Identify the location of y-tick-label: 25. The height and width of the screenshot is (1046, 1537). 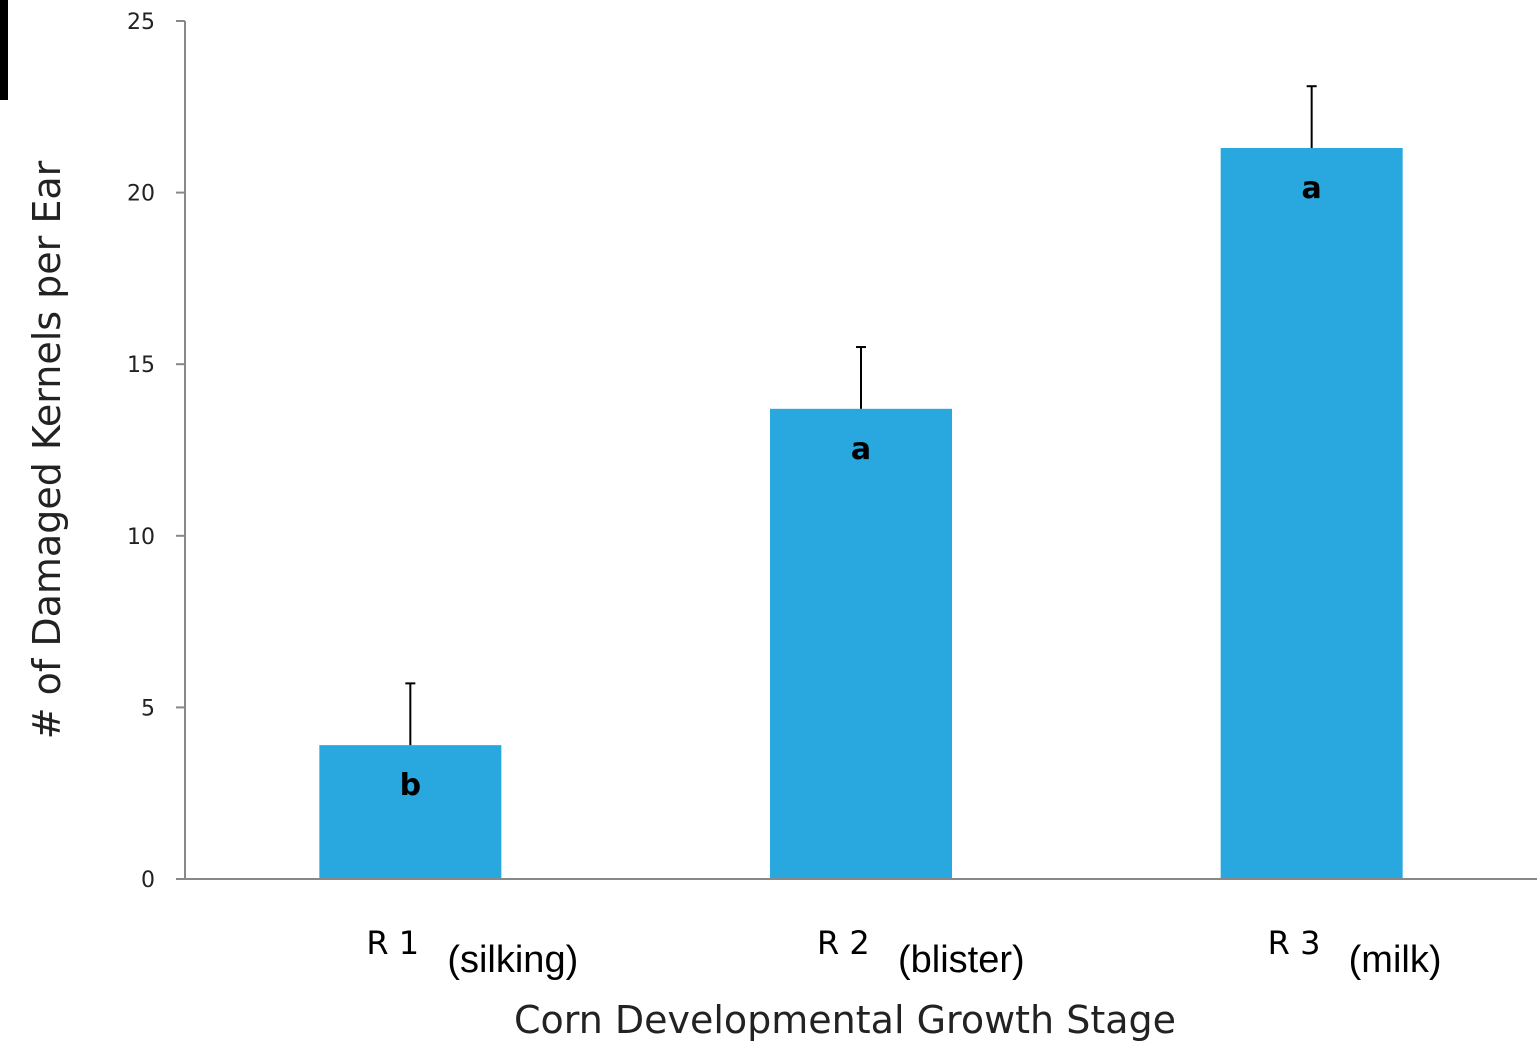
(141, 22).